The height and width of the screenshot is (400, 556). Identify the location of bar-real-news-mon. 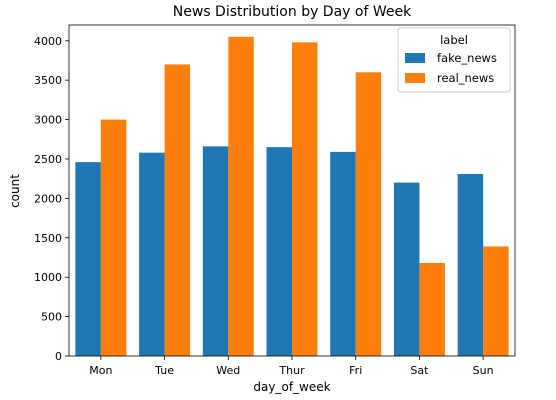
(113, 237).